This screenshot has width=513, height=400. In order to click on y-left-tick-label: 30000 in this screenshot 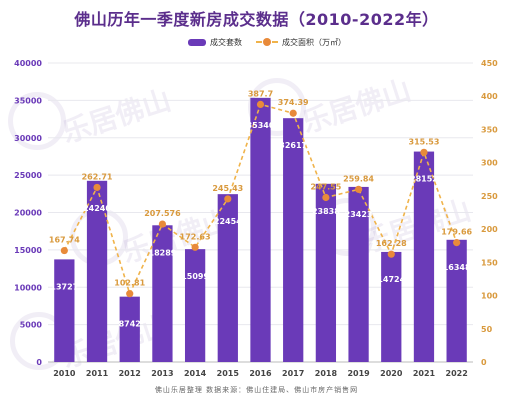, I will do `click(28, 138)`.